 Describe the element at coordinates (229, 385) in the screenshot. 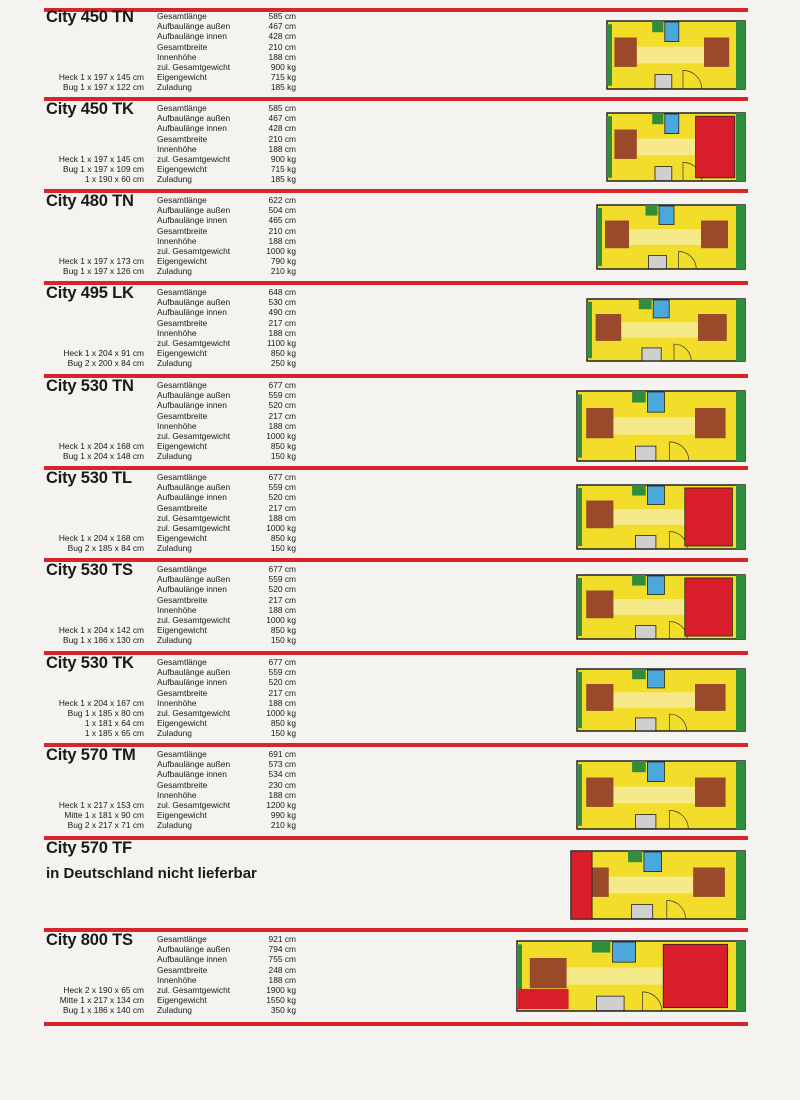

I see `spec-row: Gesamtlänge 677 cm` at that location.